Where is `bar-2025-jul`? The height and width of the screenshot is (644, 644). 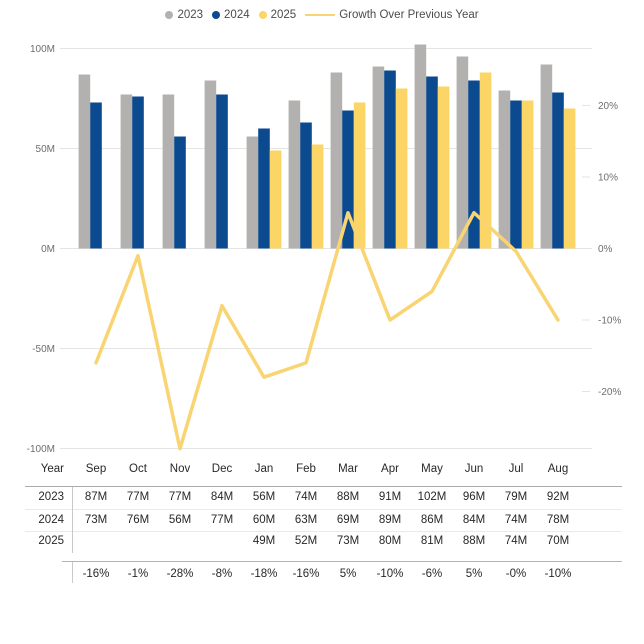 bar-2025-jul is located at coordinates (527, 174).